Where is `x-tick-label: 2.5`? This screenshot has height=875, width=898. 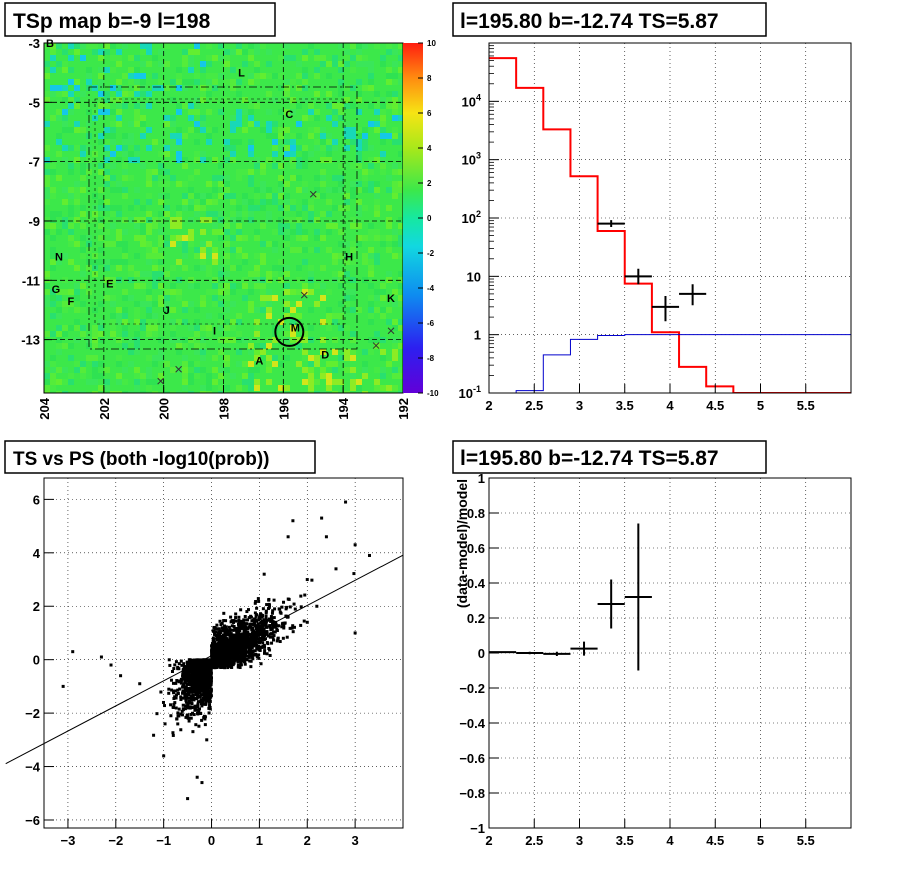
x-tick-label: 2.5 is located at coordinates (534, 840).